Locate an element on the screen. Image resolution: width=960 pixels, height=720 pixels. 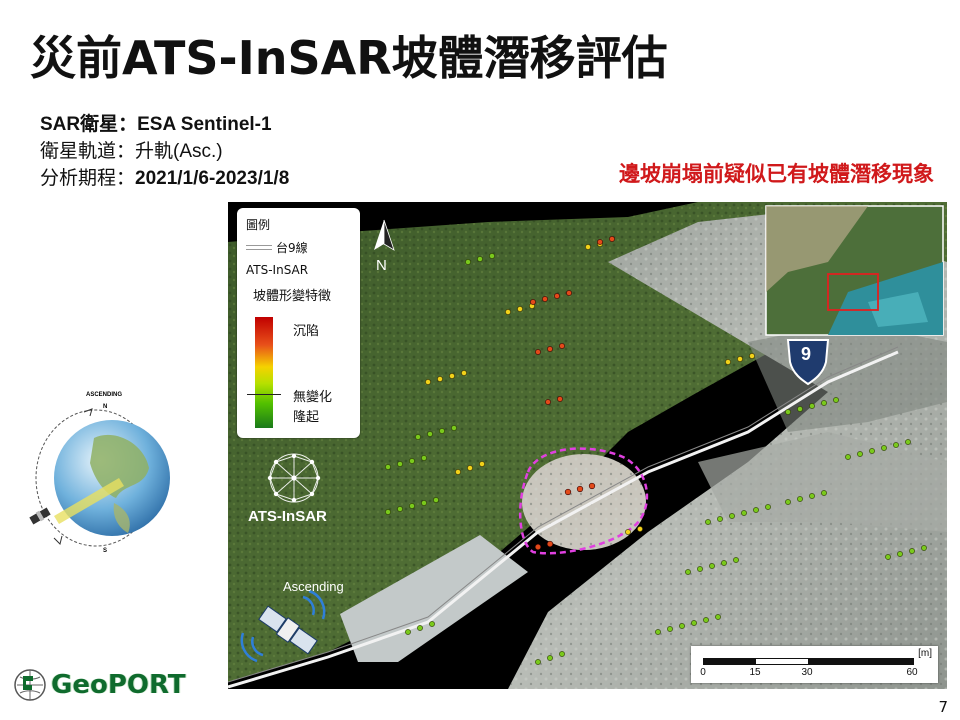
scale-unit: [m] is located at coordinates (925, 653).